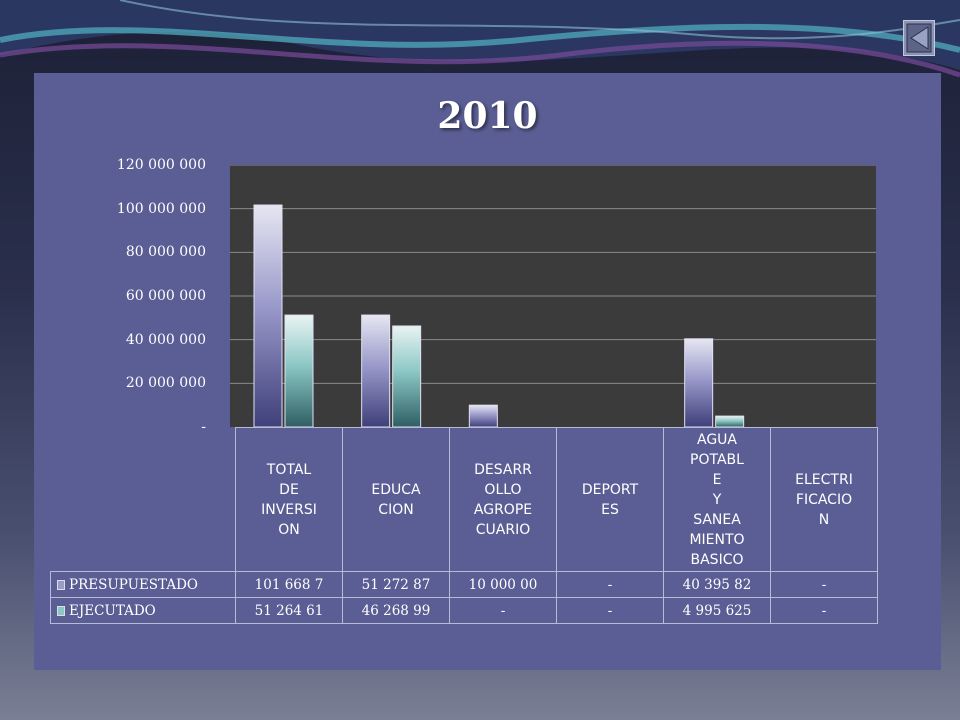  I want to click on table-cell-ejecutado-4: 4 995 625, so click(717, 610).